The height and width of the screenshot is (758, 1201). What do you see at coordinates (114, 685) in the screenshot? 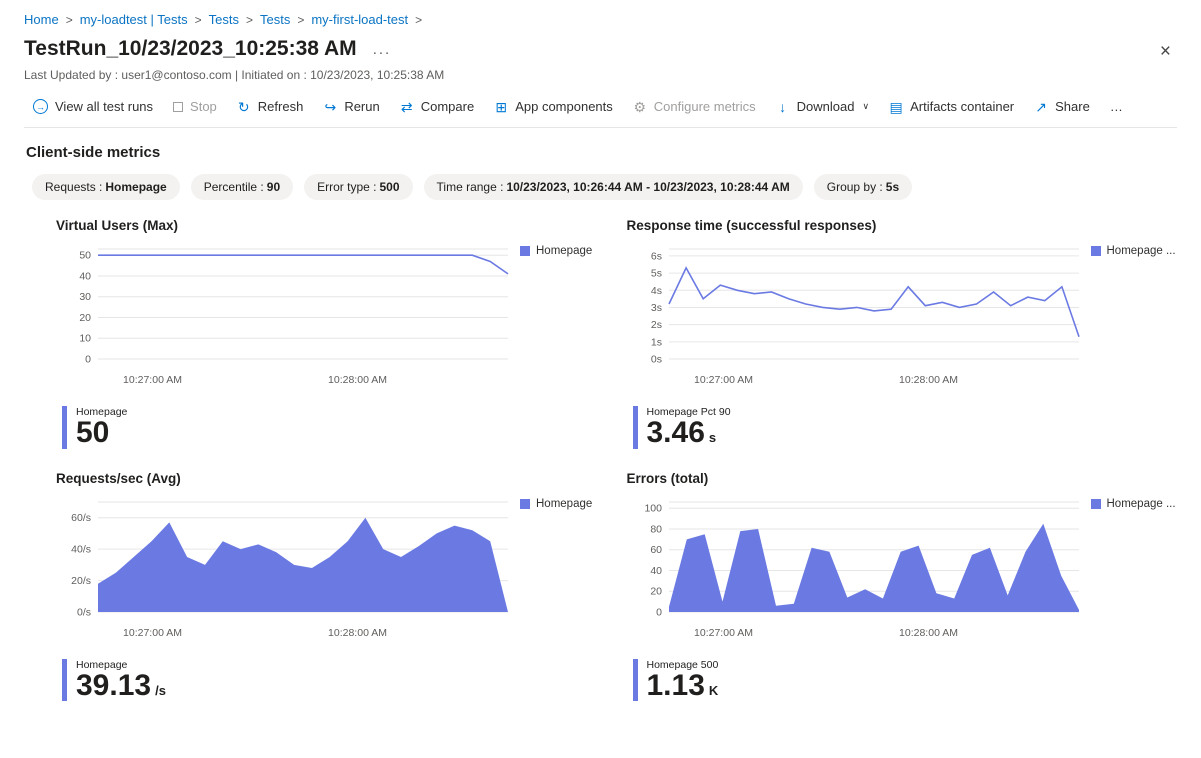
I see `stat-value: 39.13` at bounding box center [114, 685].